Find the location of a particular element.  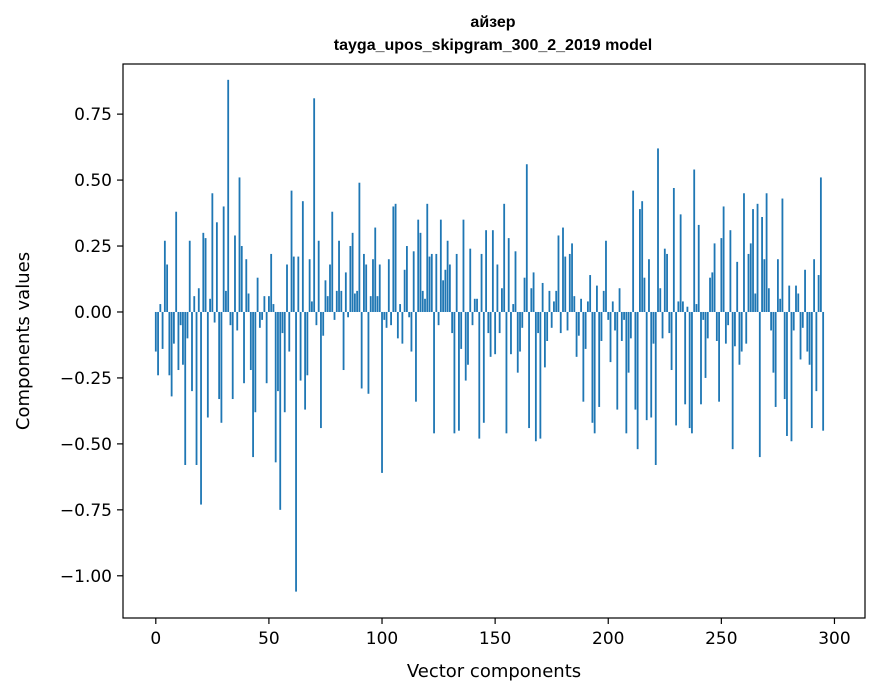

x-tick-label: 250 is located at coordinates (721, 639).